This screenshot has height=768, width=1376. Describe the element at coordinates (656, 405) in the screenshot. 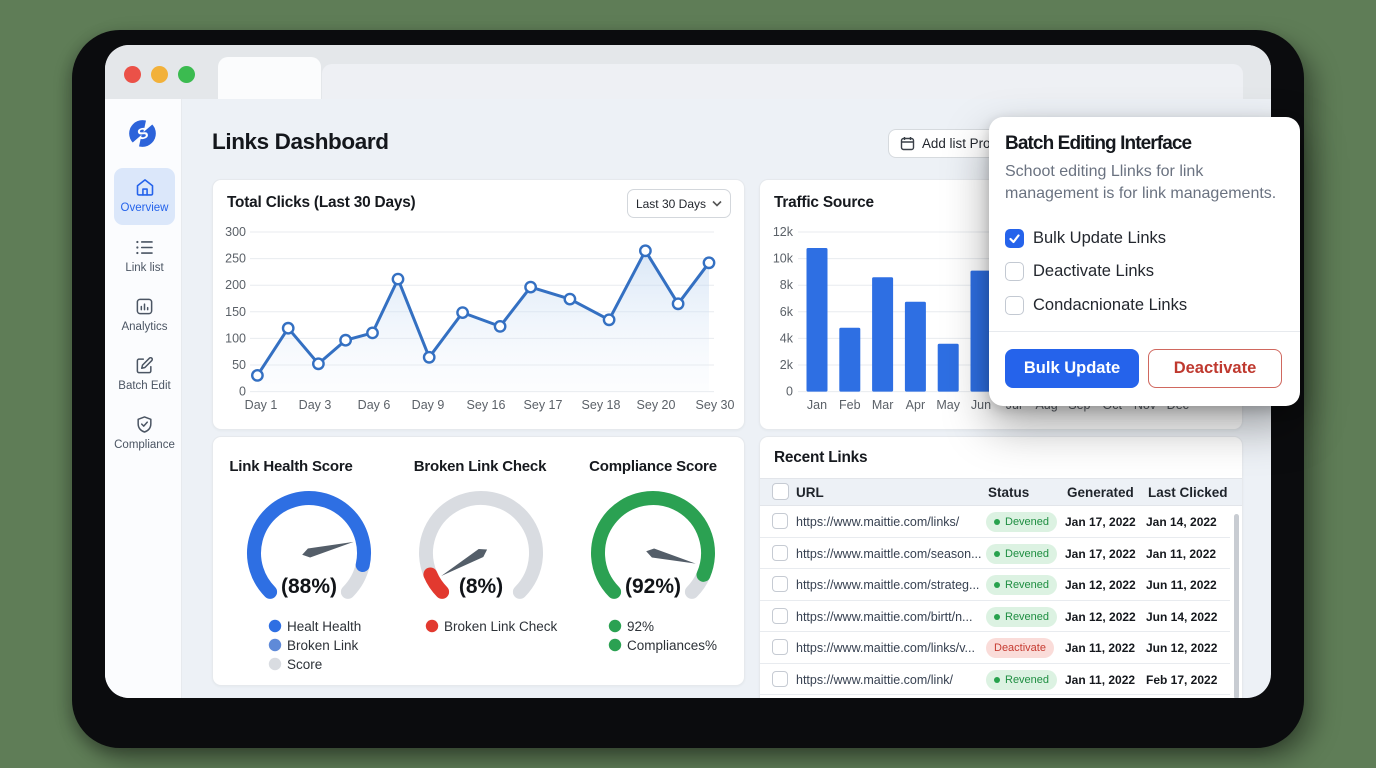

I see `svg-text: Sey 20` at that location.